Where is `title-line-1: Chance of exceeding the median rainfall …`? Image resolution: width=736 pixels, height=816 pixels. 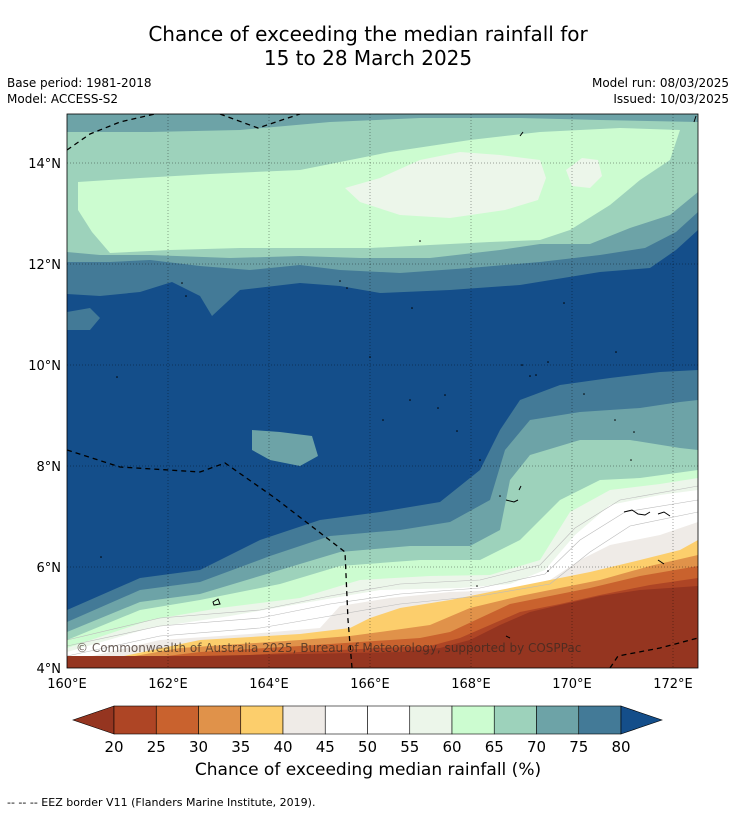 title-line-1: Chance of exceeding the median rainfall … is located at coordinates (368, 34).